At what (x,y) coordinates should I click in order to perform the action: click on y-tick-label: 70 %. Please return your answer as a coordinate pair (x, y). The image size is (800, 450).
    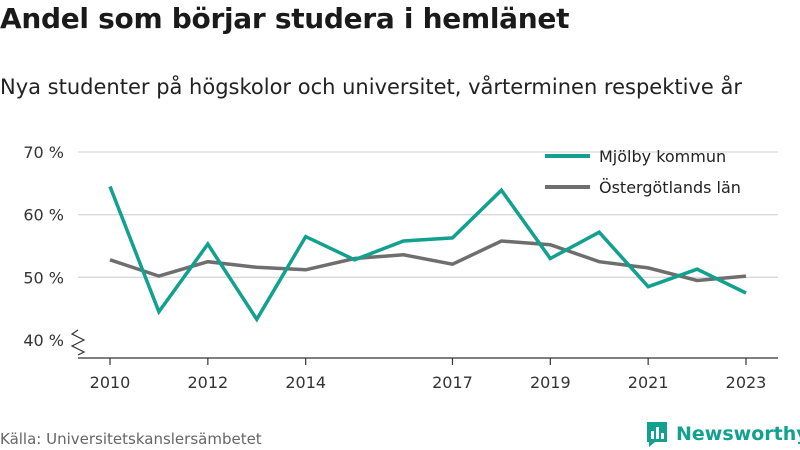
    Looking at the image, I should click on (43, 152).